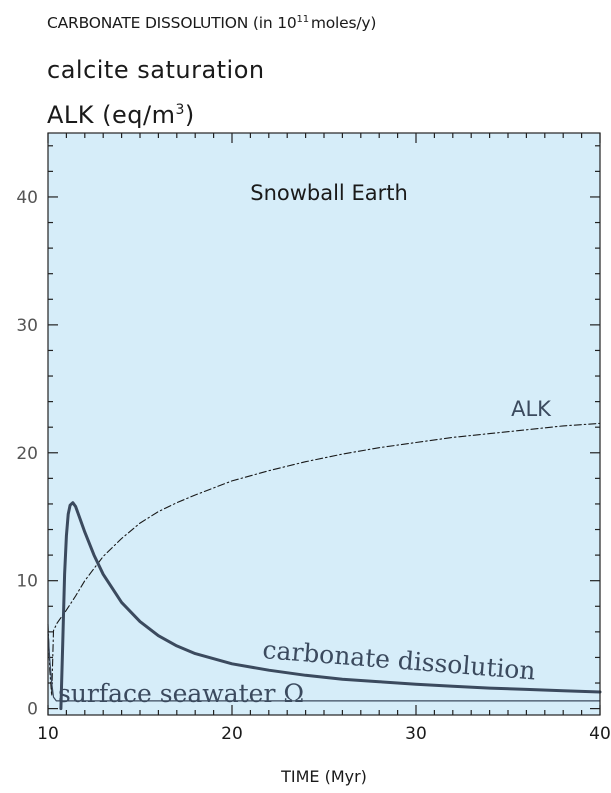 This screenshot has width=611, height=793. I want to click on chart-header-dissolution-units: CARBONATE DISSOLUTION (in 1011 moles/y), so click(211, 23).